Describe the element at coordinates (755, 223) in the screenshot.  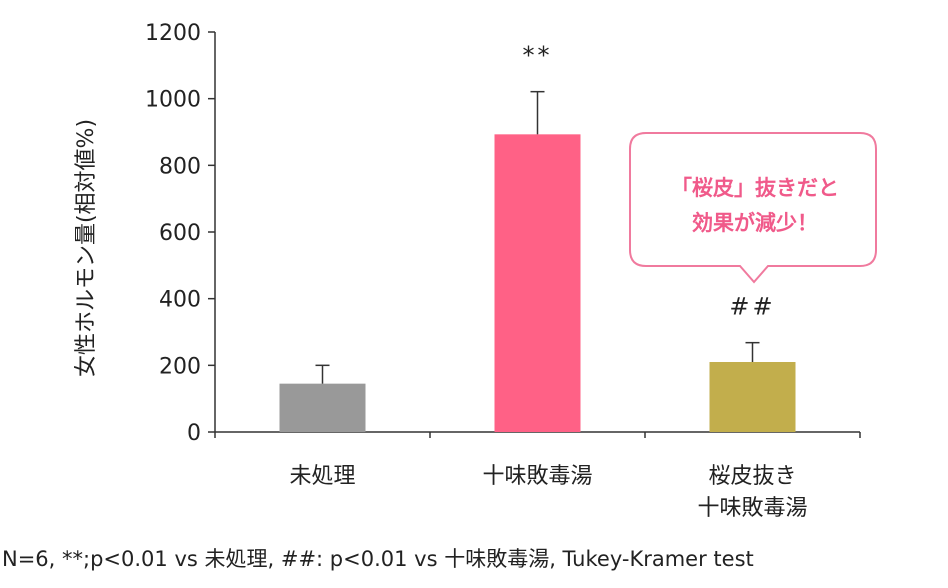
I see `callout-text: 効果が減少！` at that location.